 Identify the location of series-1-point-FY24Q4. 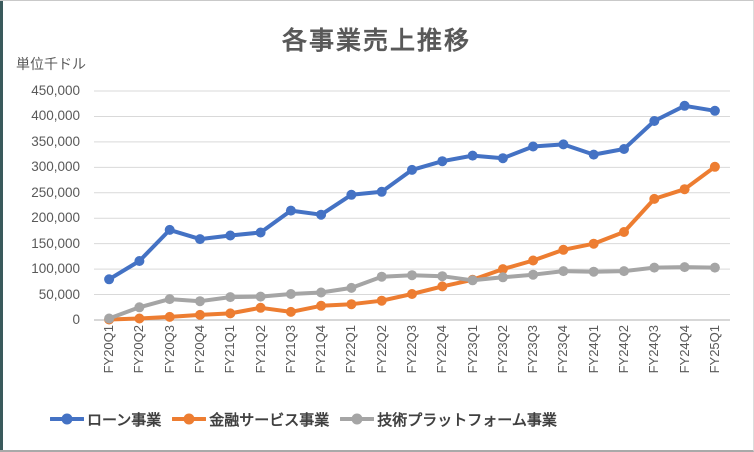
(684, 189).